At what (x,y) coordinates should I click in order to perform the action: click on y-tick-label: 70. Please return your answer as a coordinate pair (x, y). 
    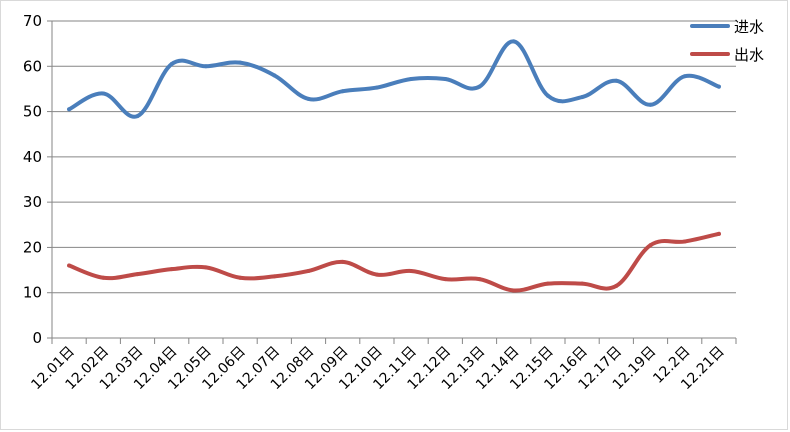
    Looking at the image, I should click on (32, 21).